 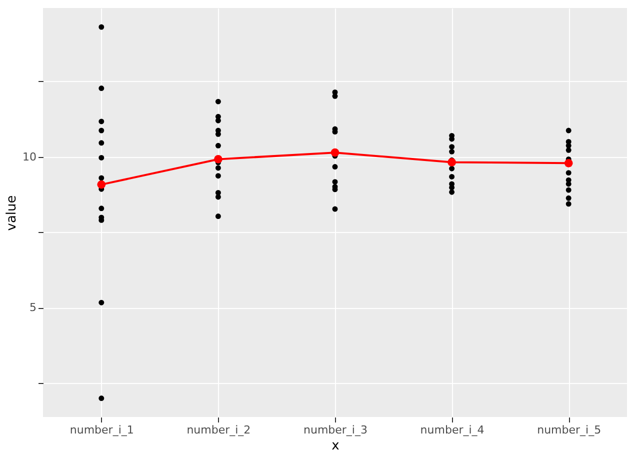 What do you see at coordinates (336, 446) in the screenshot?
I see `x-axis-title: x` at bounding box center [336, 446].